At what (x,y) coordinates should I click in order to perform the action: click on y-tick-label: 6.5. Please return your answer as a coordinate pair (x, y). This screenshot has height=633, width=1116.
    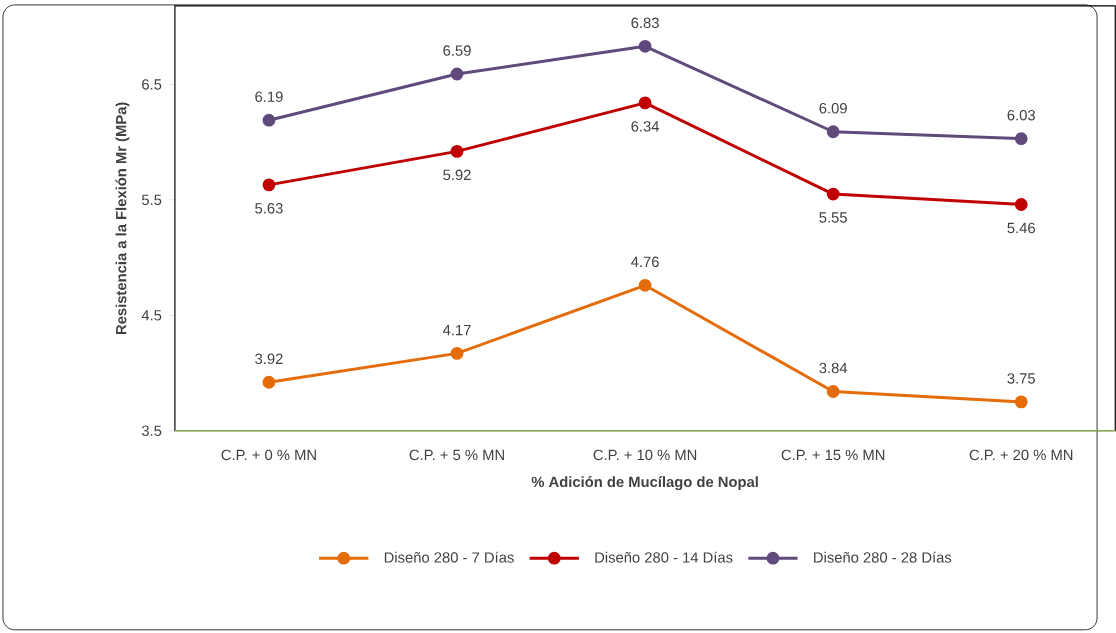
    Looking at the image, I should click on (152, 84).